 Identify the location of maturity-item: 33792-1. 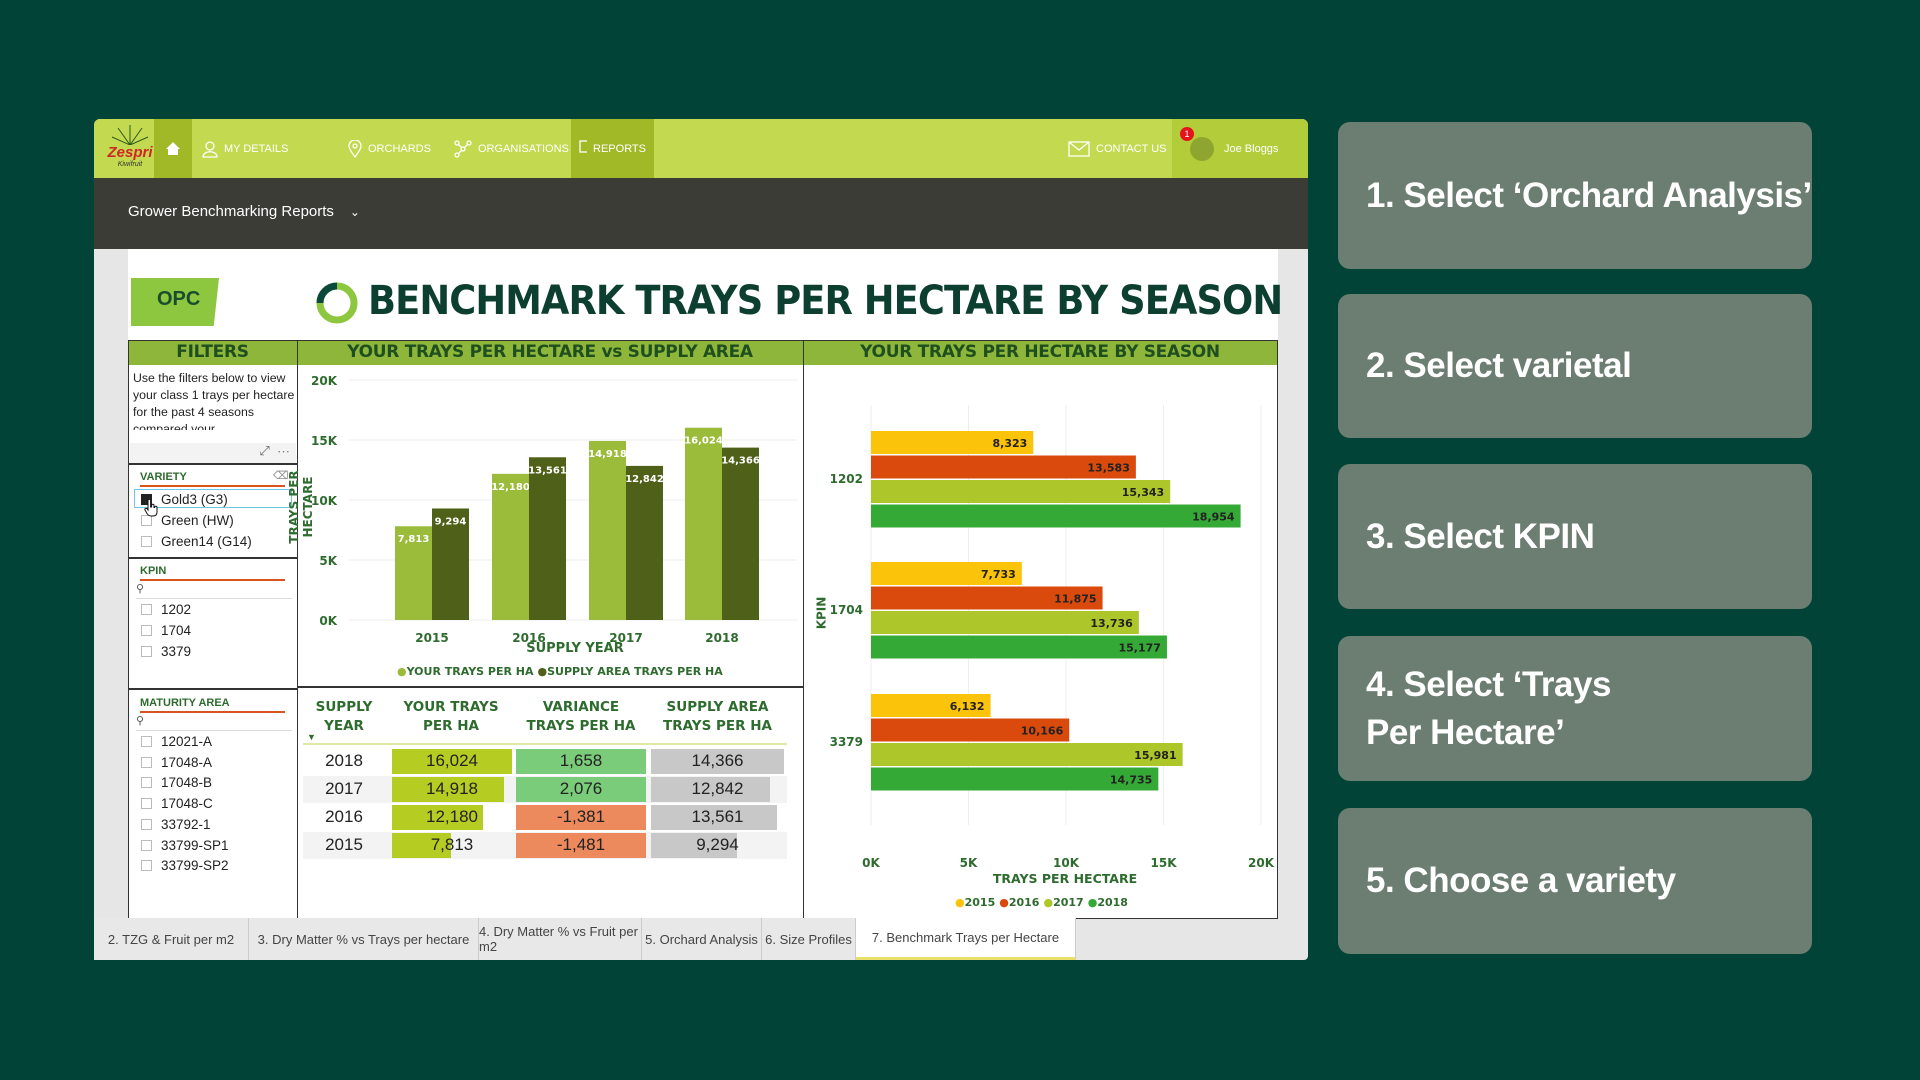
(176, 824).